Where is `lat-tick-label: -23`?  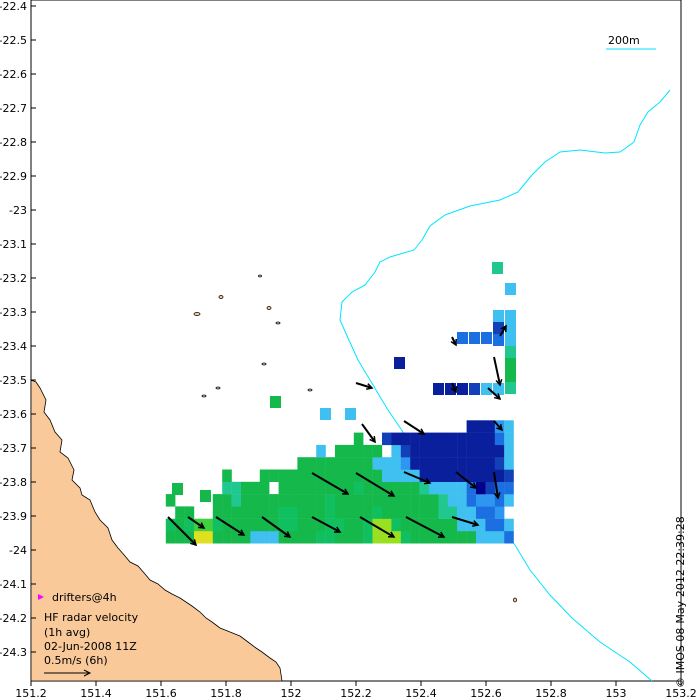
lat-tick-label: -23 is located at coordinates (18, 210).